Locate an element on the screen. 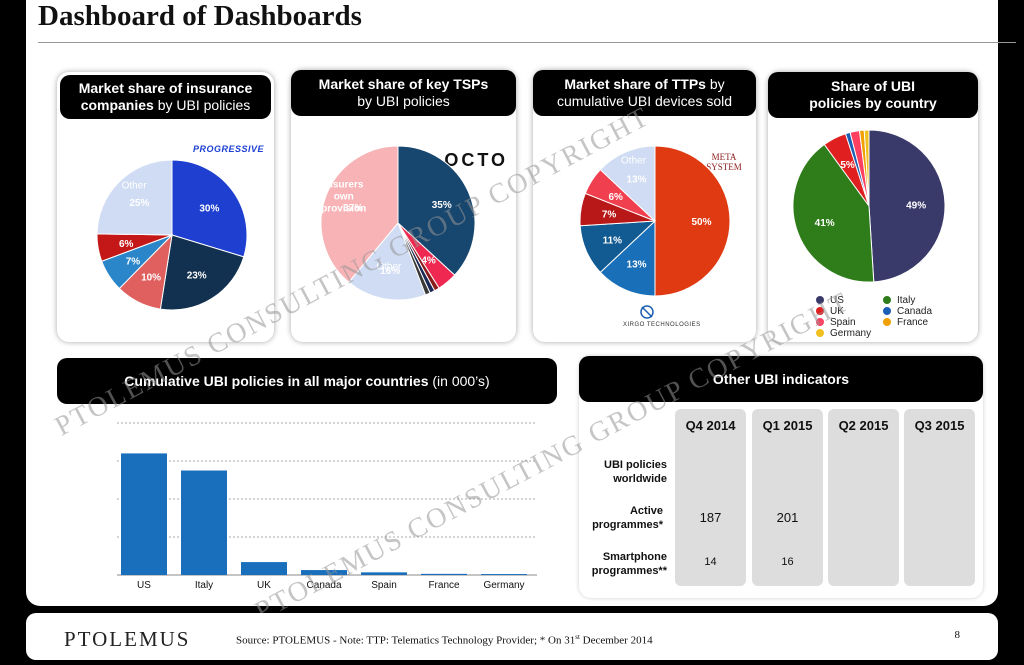 Image resolution: width=1024 pixels, height=665 pixels. countries-head-bold: Share of UBI policies by country is located at coordinates (873, 94).